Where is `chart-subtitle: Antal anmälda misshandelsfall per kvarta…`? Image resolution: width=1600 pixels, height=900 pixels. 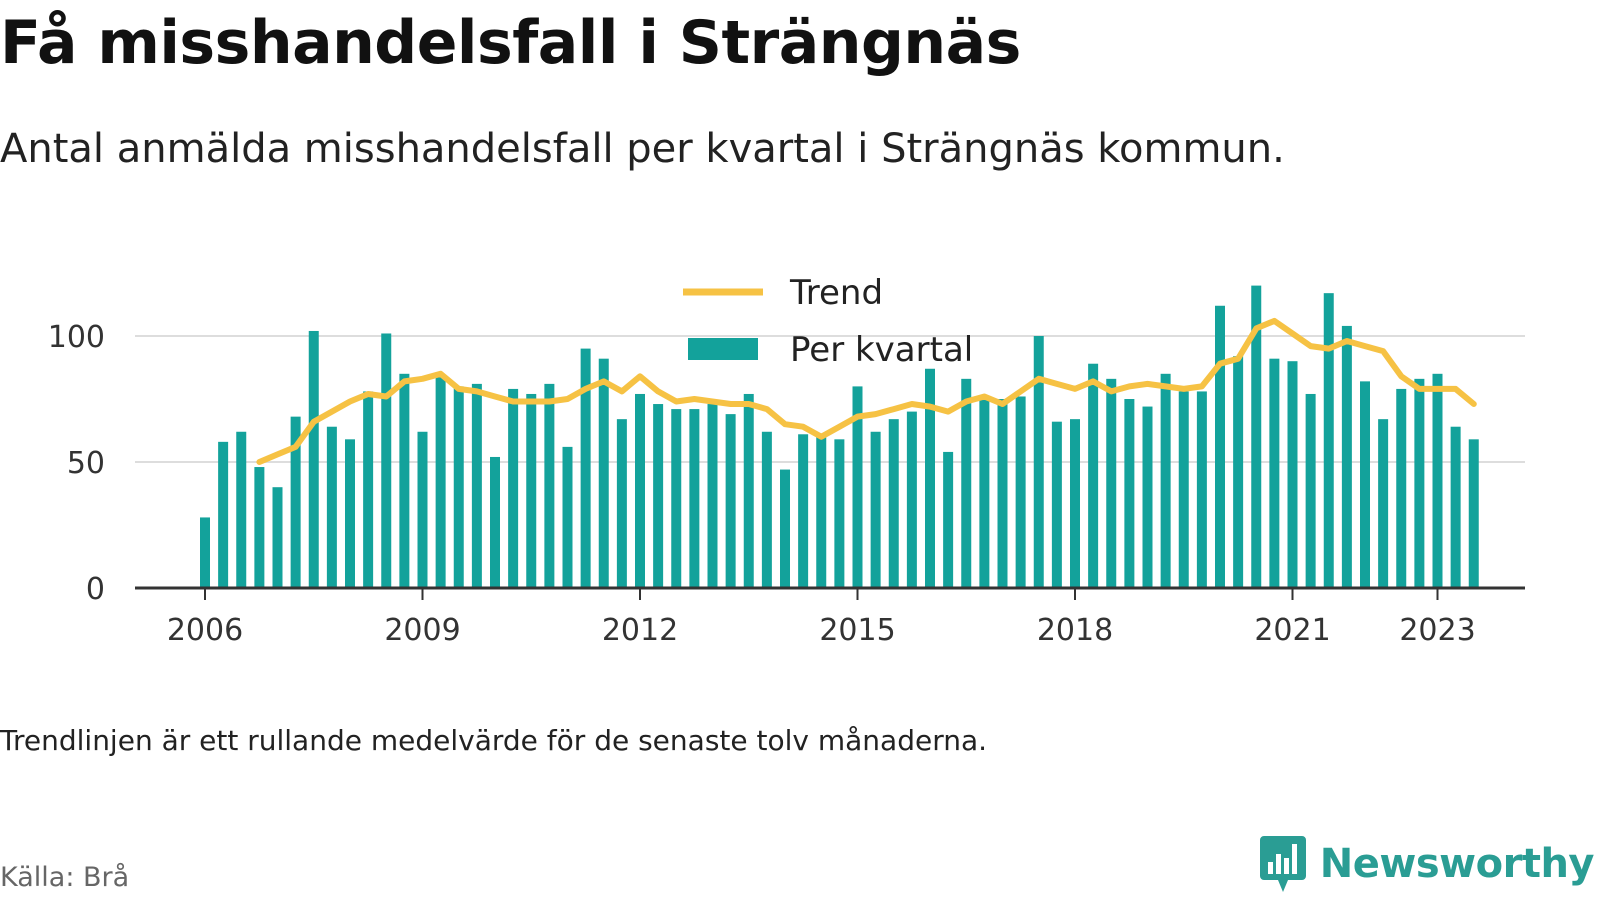
chart-subtitle: Antal anmälda misshandelsfall per kvarta… is located at coordinates (642, 149).